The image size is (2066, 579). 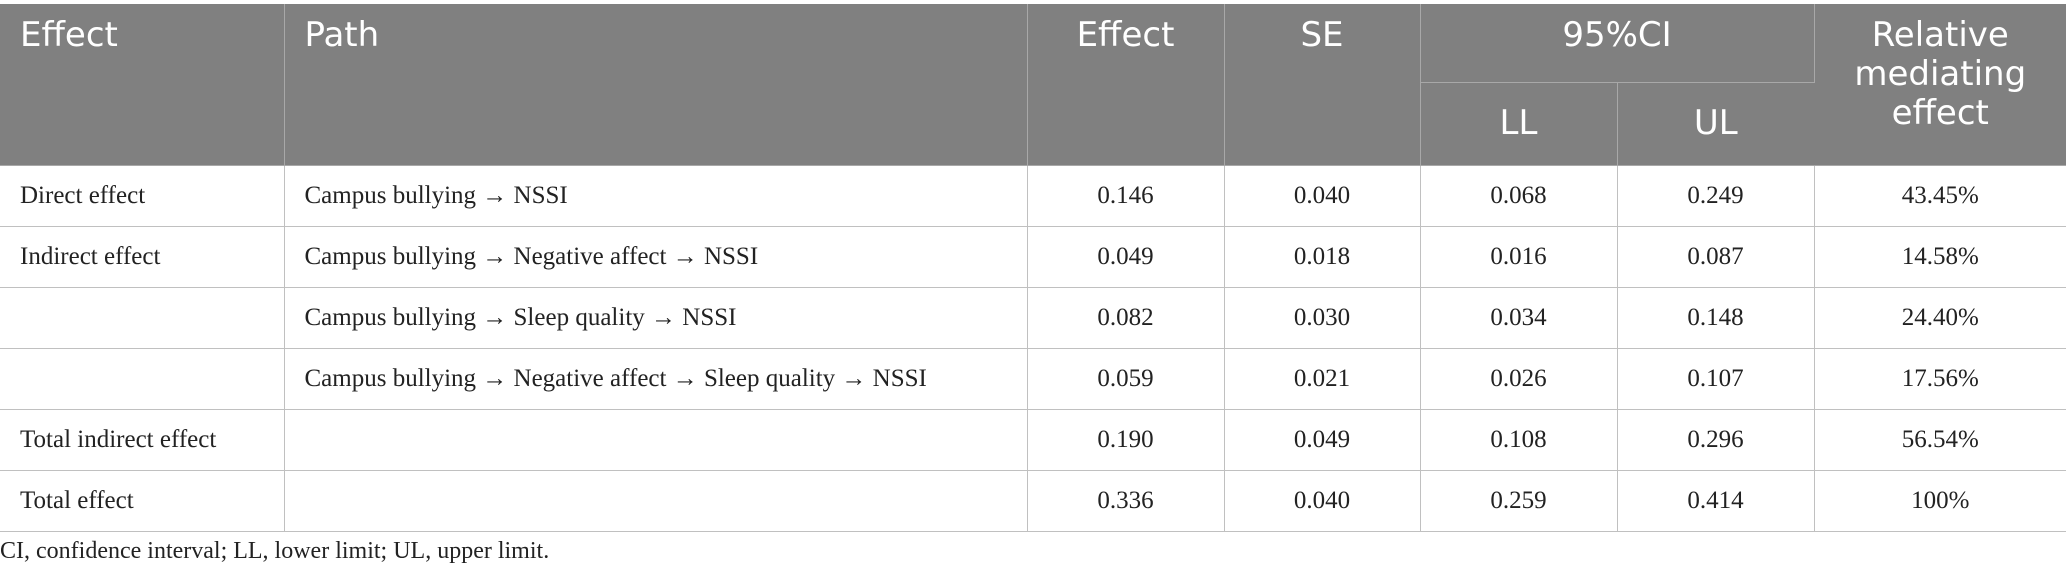 I want to click on cell-effect-value: 0.146, so click(x=1126, y=196).